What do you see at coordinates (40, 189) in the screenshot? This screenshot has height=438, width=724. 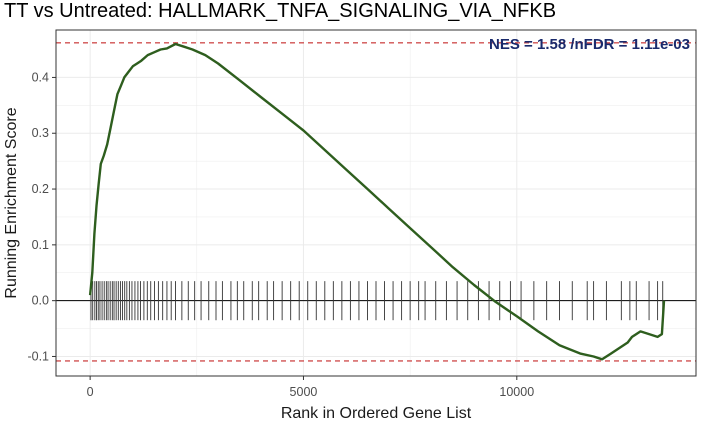 I see `y-tick-label: 0.2` at bounding box center [40, 189].